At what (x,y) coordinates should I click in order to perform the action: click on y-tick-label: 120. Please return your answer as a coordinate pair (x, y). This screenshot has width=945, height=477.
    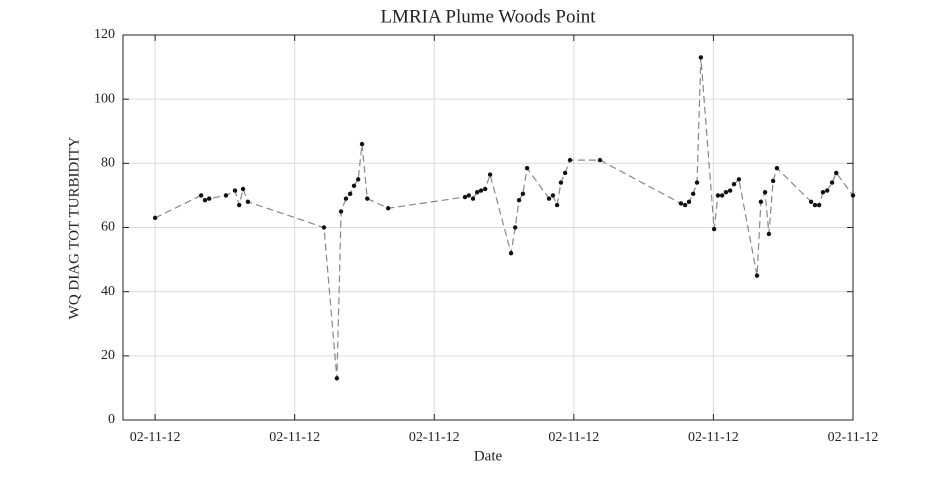
    Looking at the image, I should click on (104, 34).